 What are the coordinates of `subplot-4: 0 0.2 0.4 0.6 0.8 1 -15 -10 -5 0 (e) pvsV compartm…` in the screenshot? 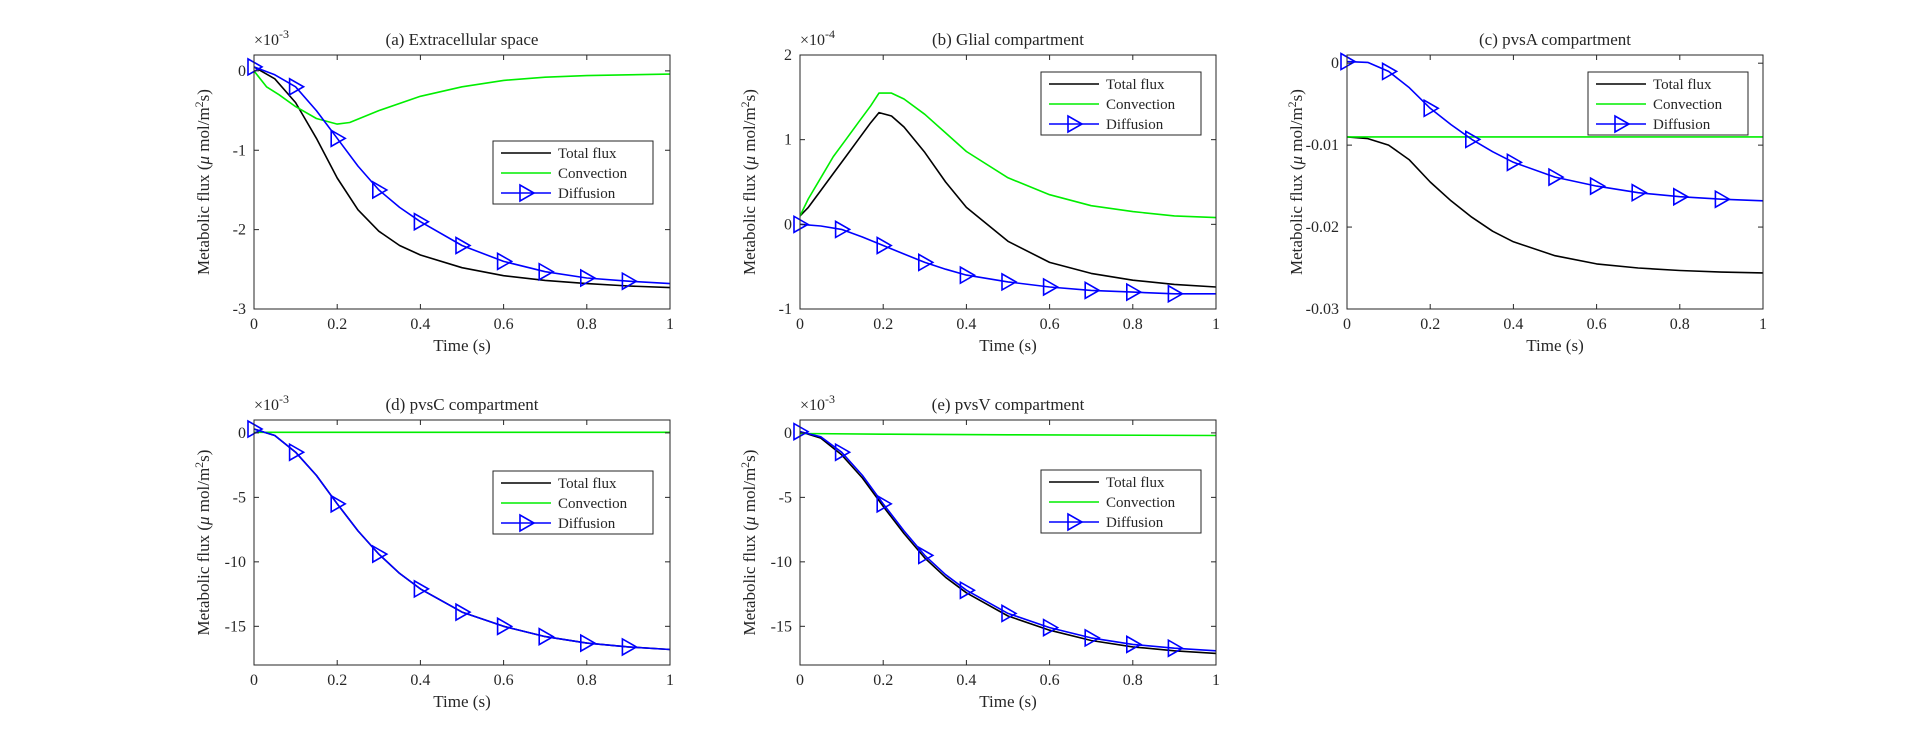 It's located at (979, 551).